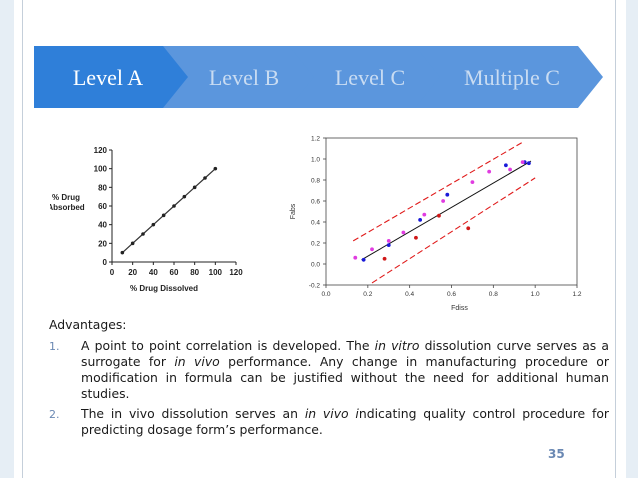  I want to click on x-axis-title: Fdiss, so click(459, 308).